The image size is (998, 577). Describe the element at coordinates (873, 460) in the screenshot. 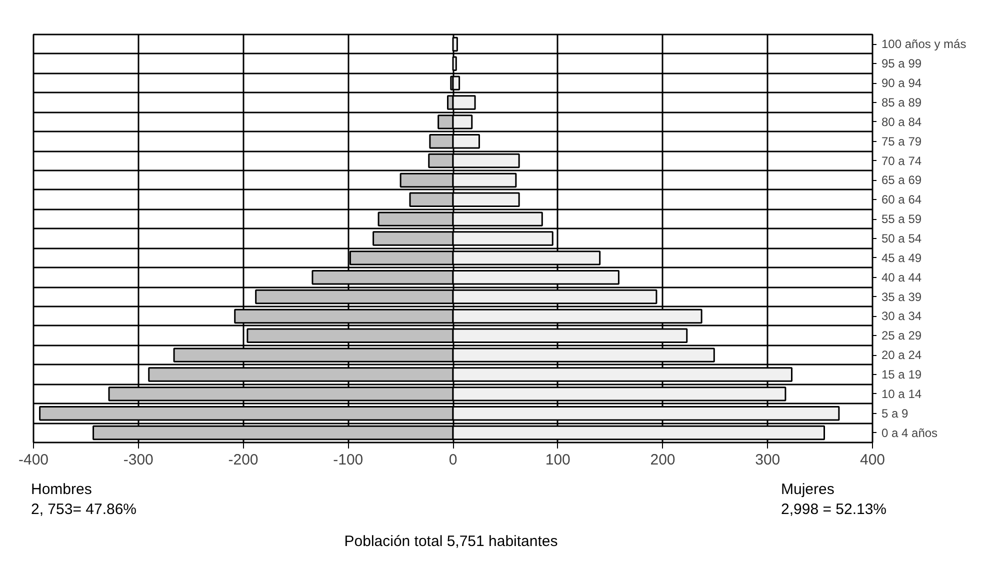

I see `x-tick-label: 400` at that location.